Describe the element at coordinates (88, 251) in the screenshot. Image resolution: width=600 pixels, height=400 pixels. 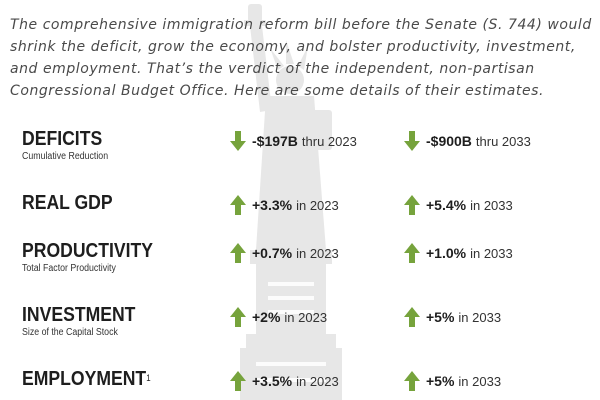
I see `row-title: PRODUCTIVITY` at that location.